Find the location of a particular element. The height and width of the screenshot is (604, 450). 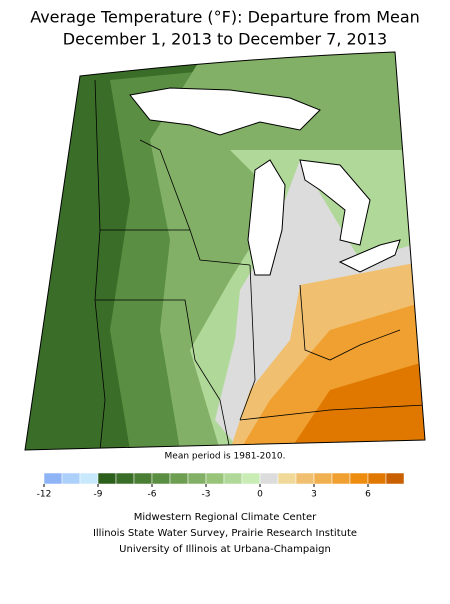

footer-line: Midwestern Regional Climate Center is located at coordinates (225, 517).